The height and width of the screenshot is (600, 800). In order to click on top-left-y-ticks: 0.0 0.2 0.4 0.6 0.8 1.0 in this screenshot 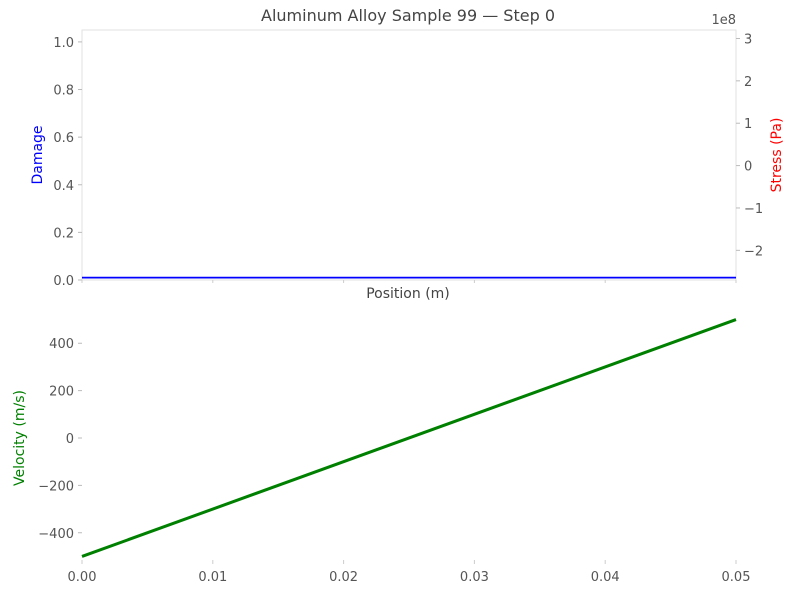, I will do `click(67, 162)`.